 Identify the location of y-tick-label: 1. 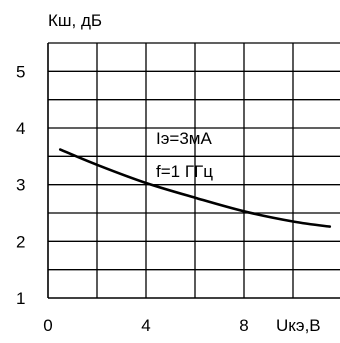
(20, 298).